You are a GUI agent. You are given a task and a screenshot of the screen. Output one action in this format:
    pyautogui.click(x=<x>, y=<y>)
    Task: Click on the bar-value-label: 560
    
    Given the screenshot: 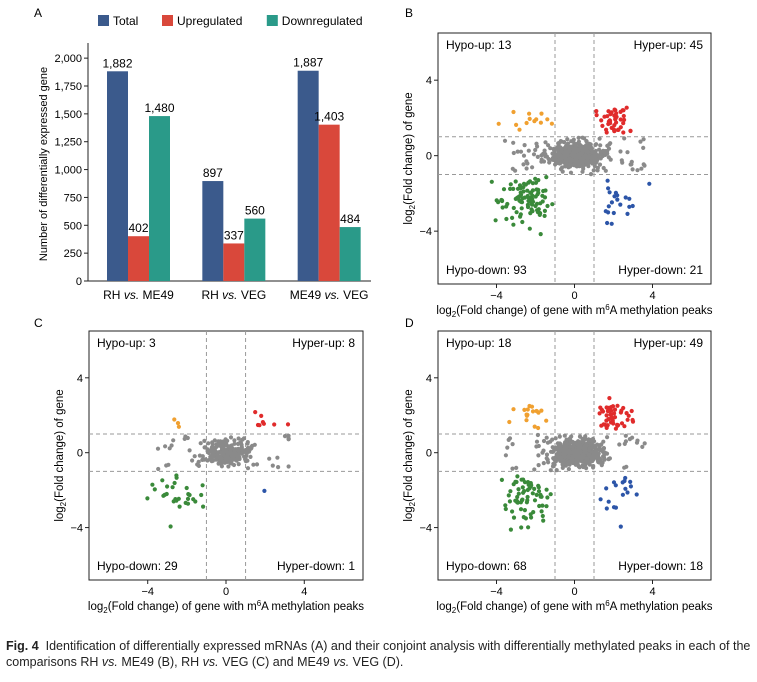 What is the action you would take?
    pyautogui.click(x=255, y=211)
    